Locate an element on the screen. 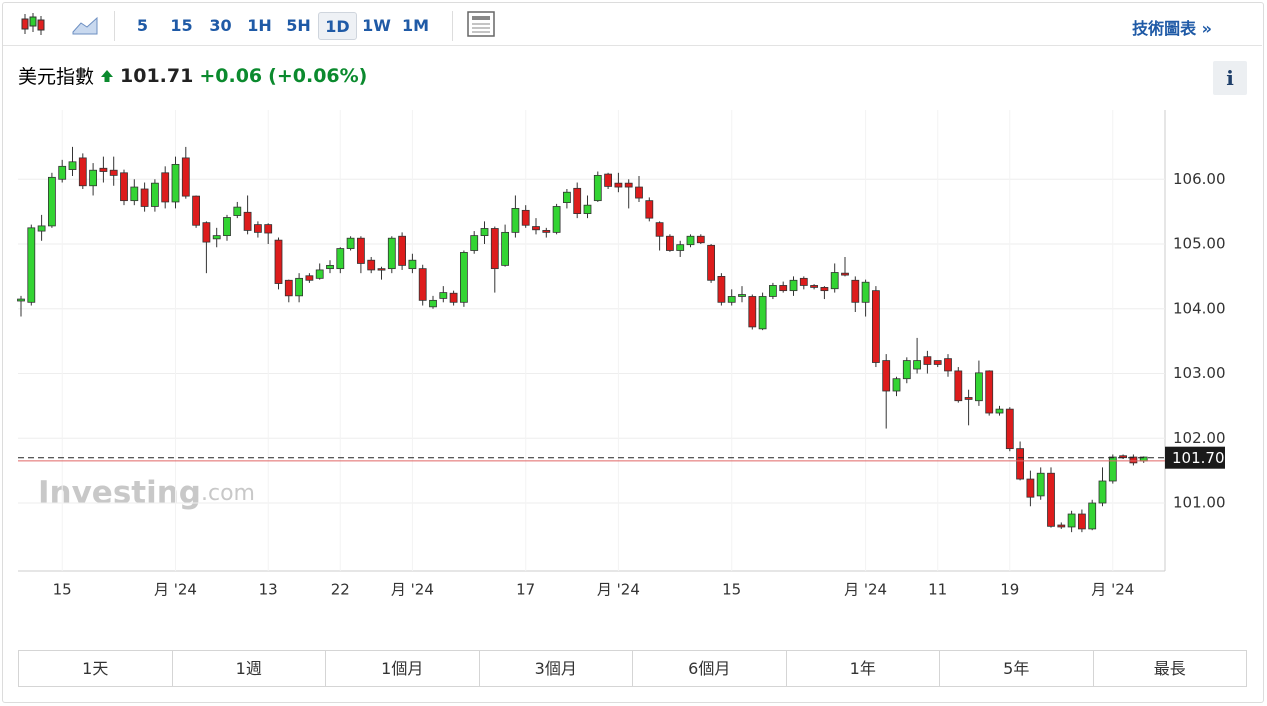 This screenshot has height=706, width=1267. info-button: i is located at coordinates (1230, 78).